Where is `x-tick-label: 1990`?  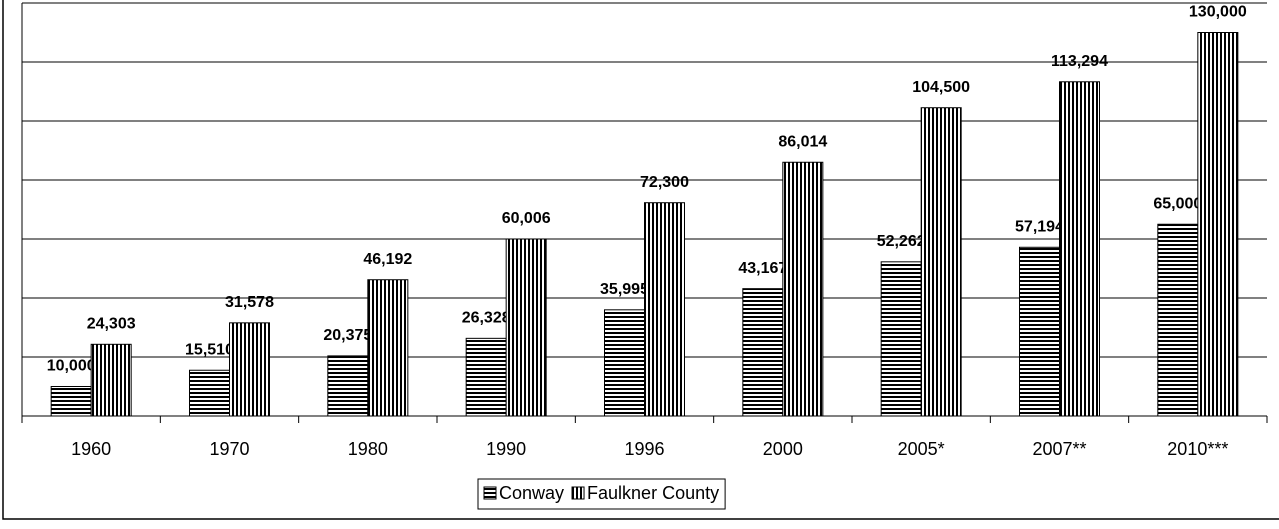 x-tick-label: 1990 is located at coordinates (506, 449).